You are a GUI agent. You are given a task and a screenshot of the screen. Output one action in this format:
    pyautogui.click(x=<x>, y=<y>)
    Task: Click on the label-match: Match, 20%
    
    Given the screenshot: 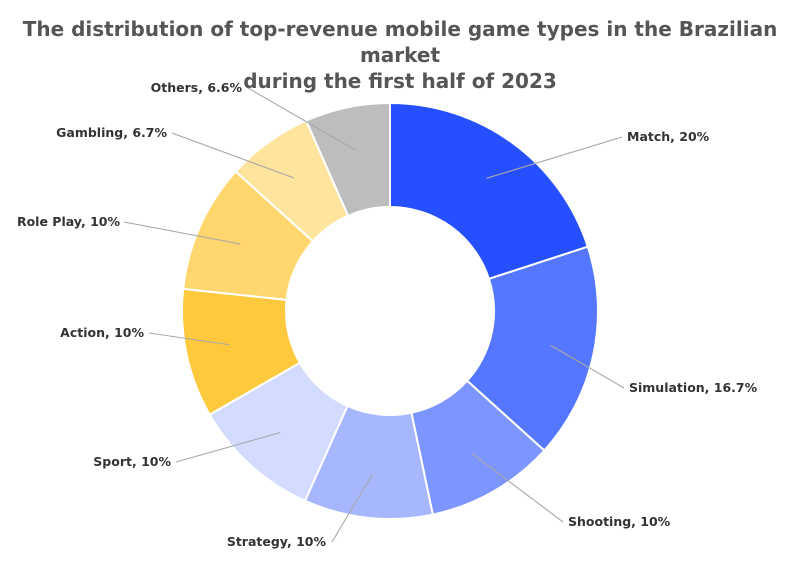 What is the action you would take?
    pyautogui.click(x=668, y=136)
    